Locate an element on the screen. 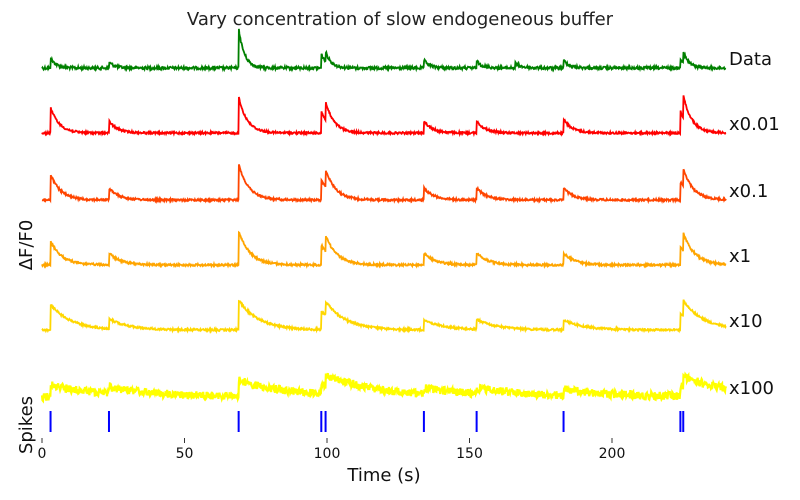 The image size is (800, 500). spikes-label: Spikes is located at coordinates (26, 425).